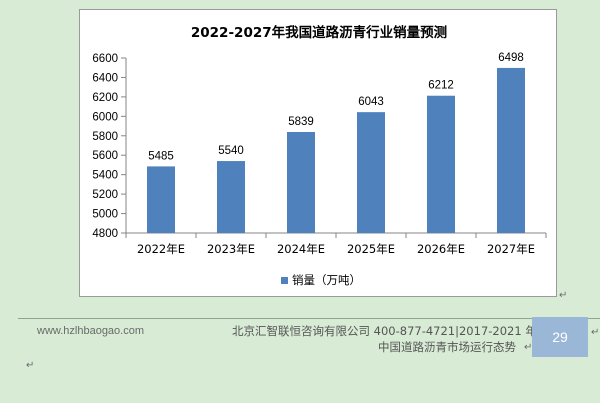  Describe the element at coordinates (563, 295) in the screenshot. I see `return-mark-chart: ↵` at that location.